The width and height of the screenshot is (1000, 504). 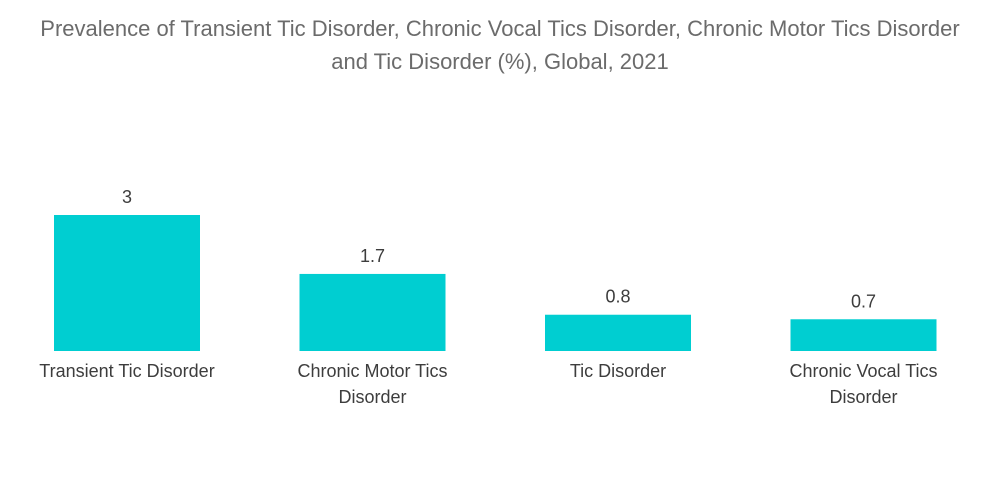 I want to click on data-label-tic-disorder: 0.8, so click(x=617, y=297).